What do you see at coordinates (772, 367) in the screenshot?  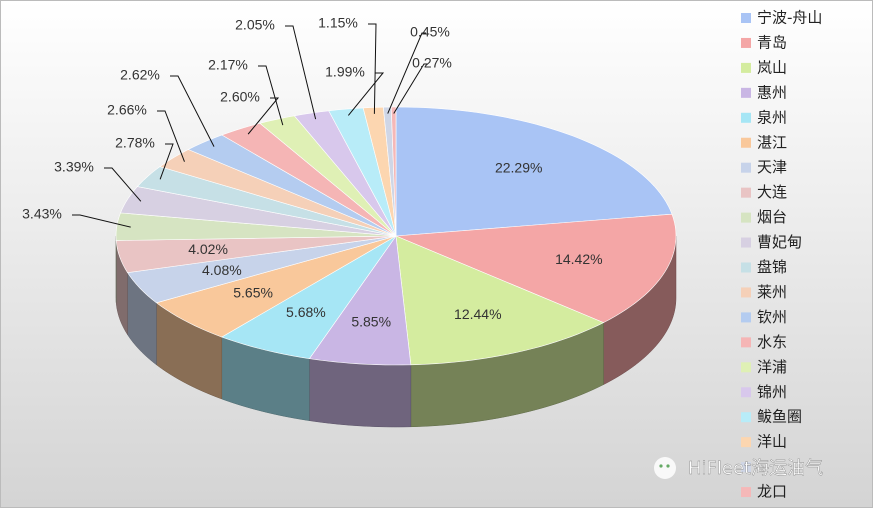 I see `legend-label: 洋浦` at bounding box center [772, 367].